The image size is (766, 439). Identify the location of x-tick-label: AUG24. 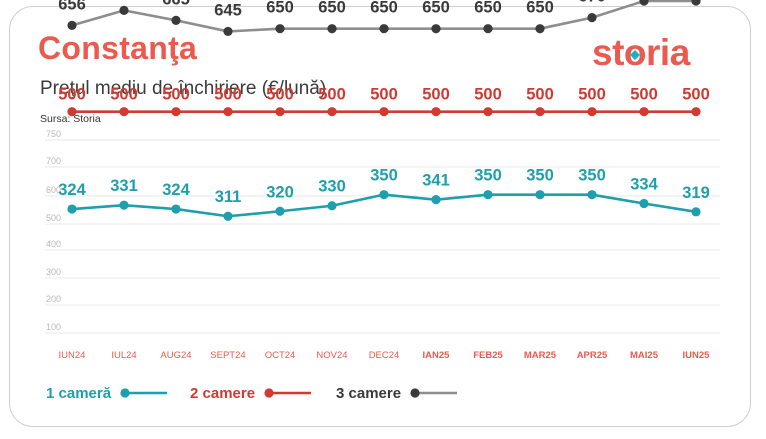
(175, 355).